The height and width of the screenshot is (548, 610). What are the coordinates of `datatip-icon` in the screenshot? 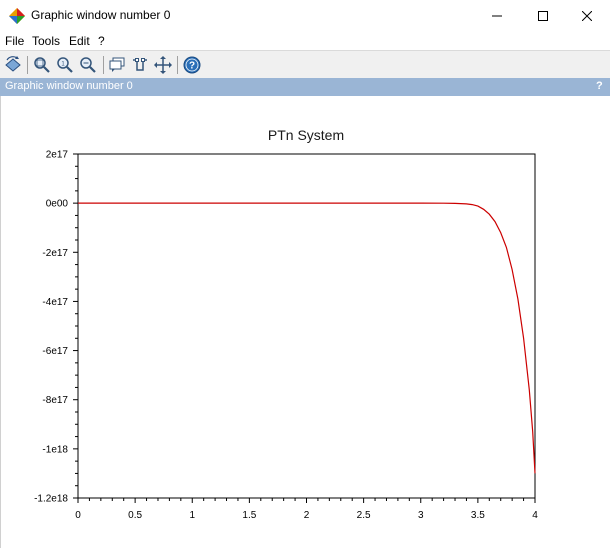 It's located at (117, 64).